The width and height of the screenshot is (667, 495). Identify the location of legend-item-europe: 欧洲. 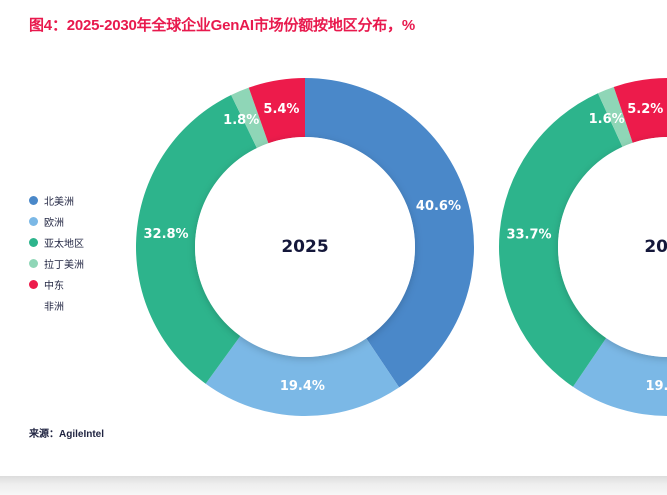
(56, 221).